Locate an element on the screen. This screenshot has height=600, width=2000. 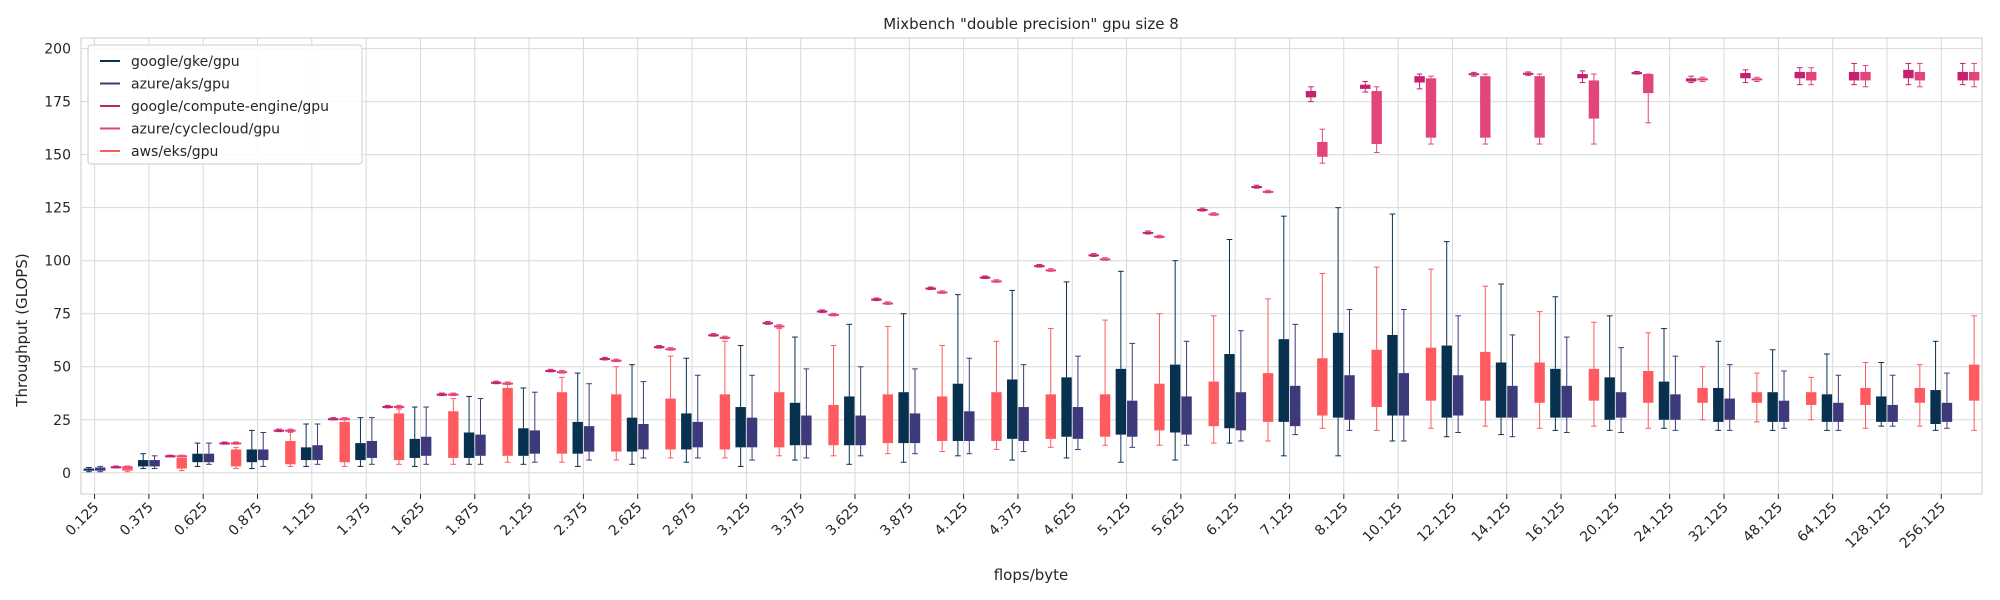
legend-label: google/compute-engine/gpu is located at coordinates (230, 107).